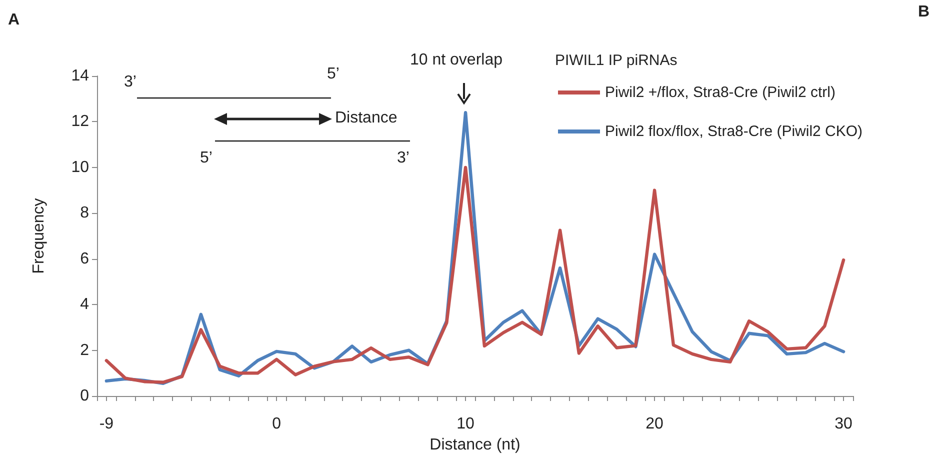 Image resolution: width=933 pixels, height=468 pixels. Describe the element at coordinates (85, 396) in the screenshot. I see `y-tick-label: 0` at that location.